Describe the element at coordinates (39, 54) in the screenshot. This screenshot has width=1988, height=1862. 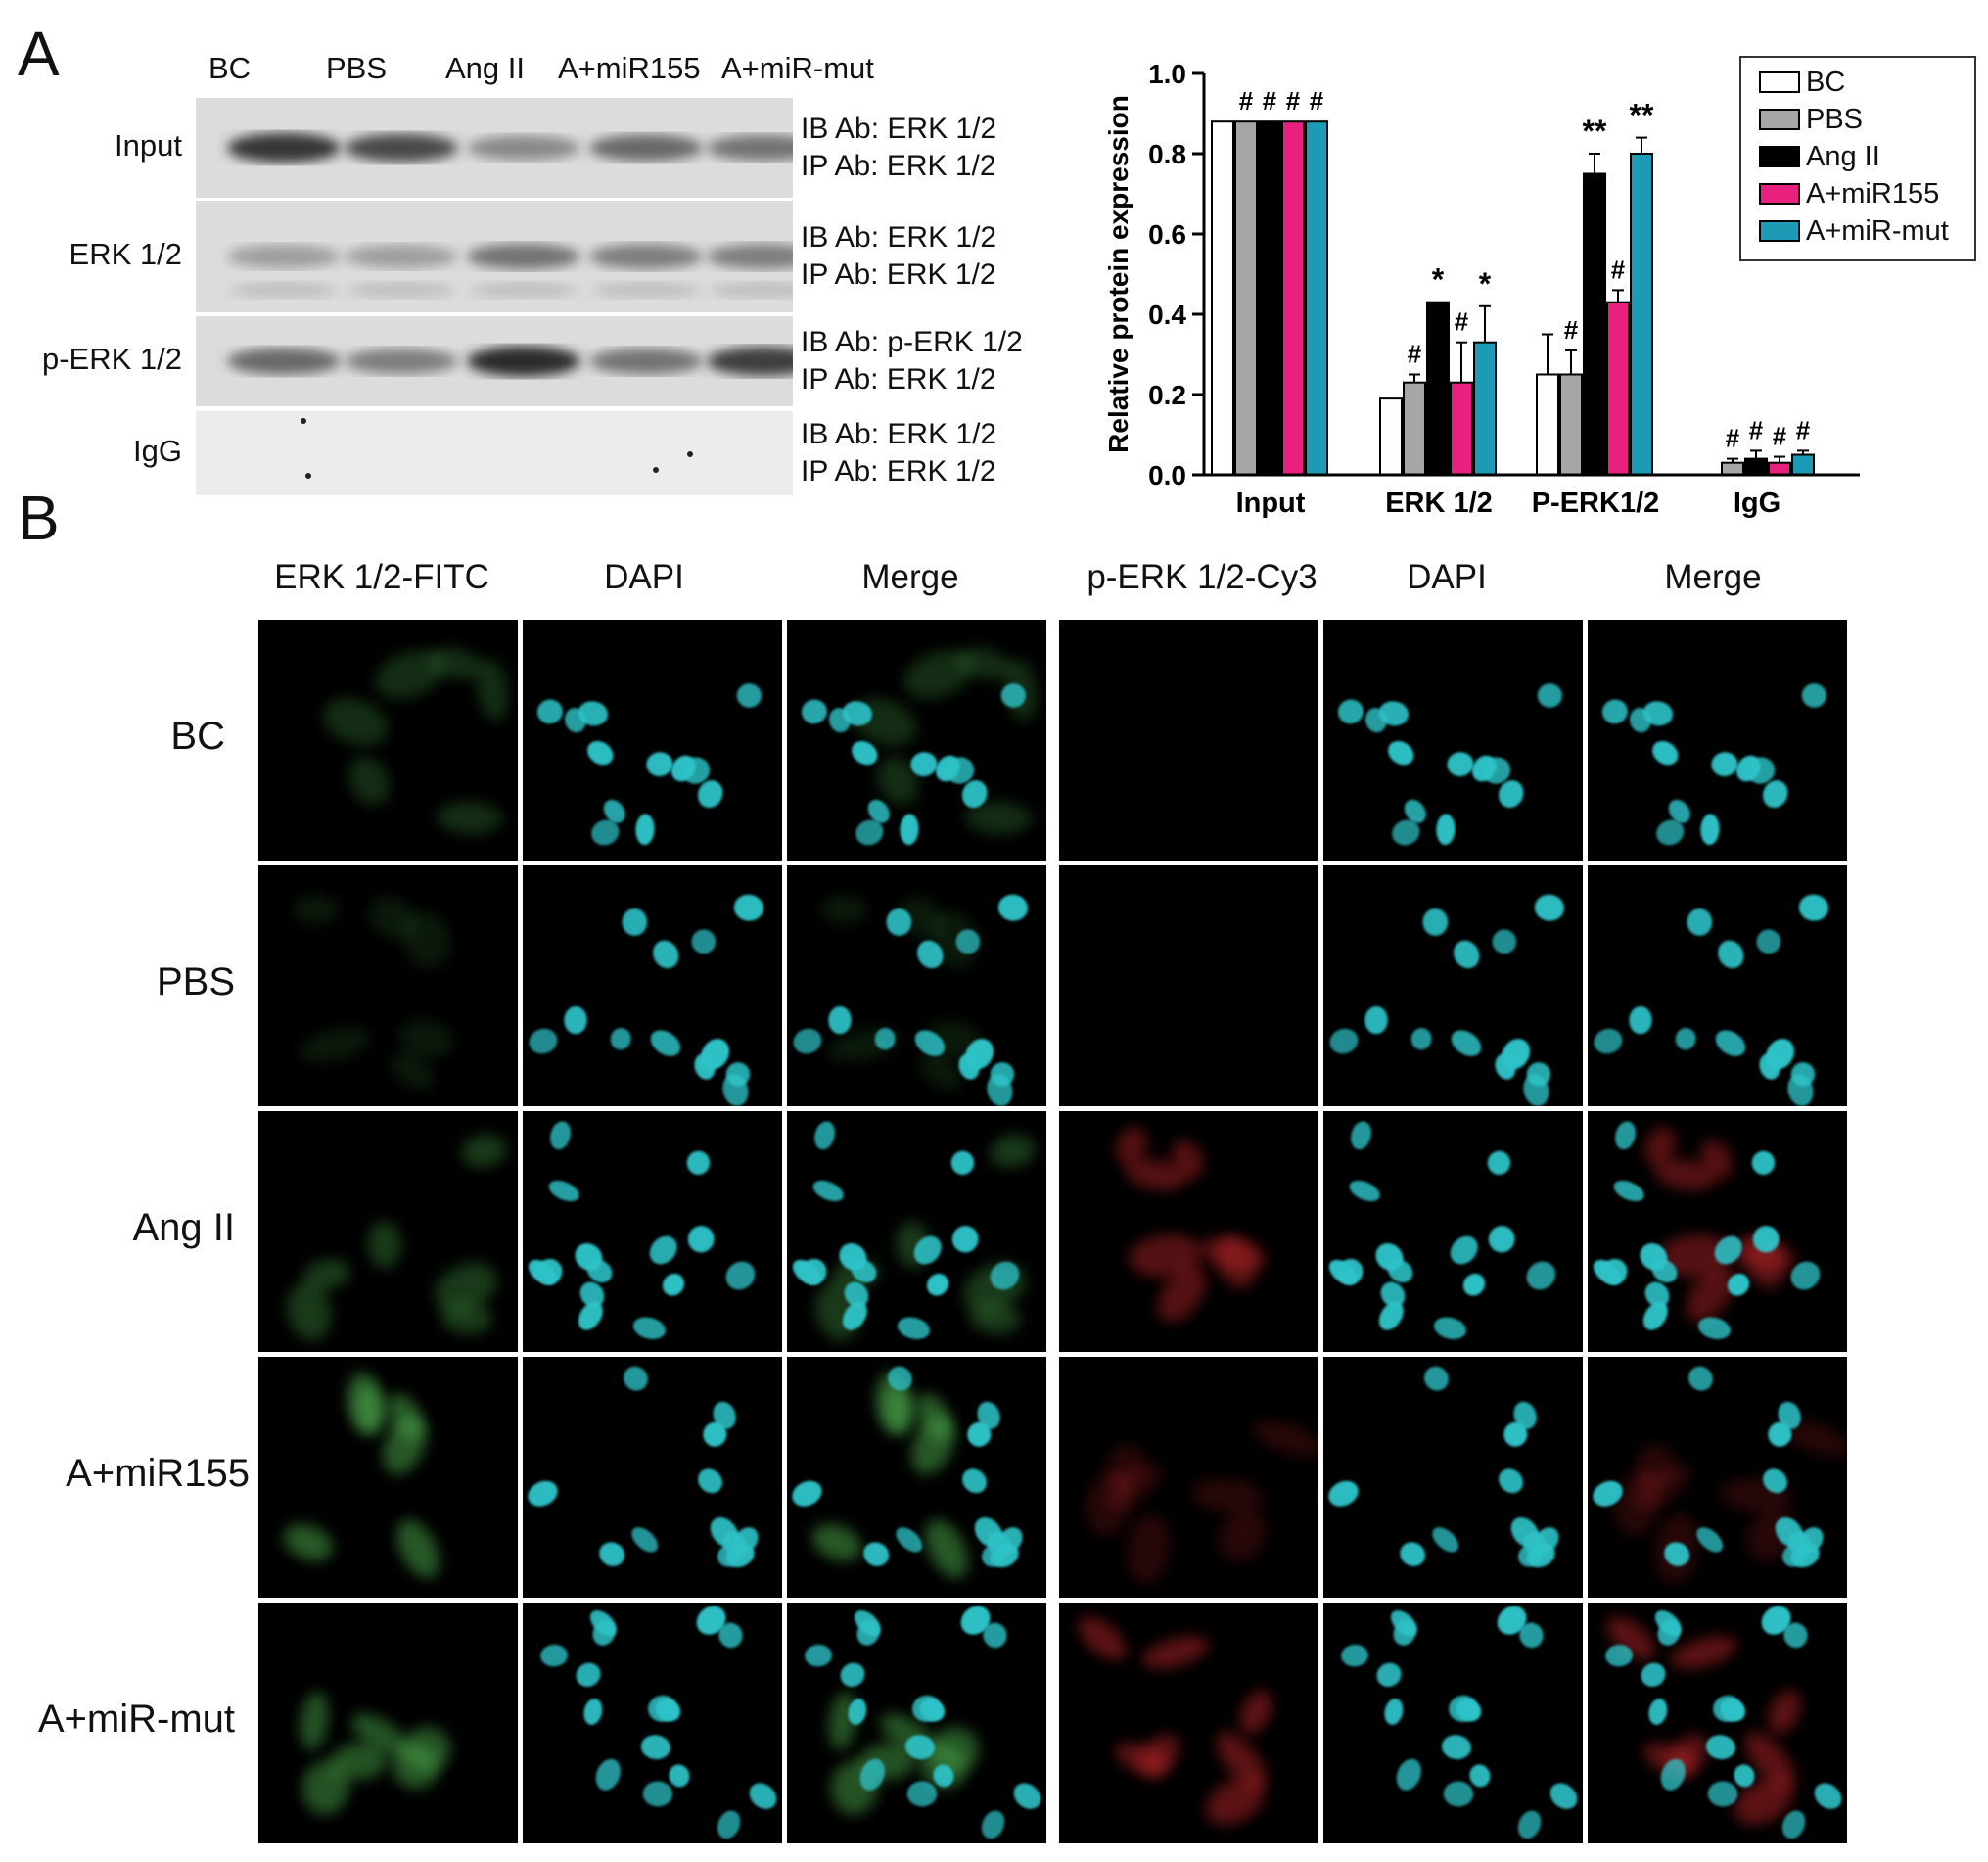
I see `panel-a-letter: A` at that location.